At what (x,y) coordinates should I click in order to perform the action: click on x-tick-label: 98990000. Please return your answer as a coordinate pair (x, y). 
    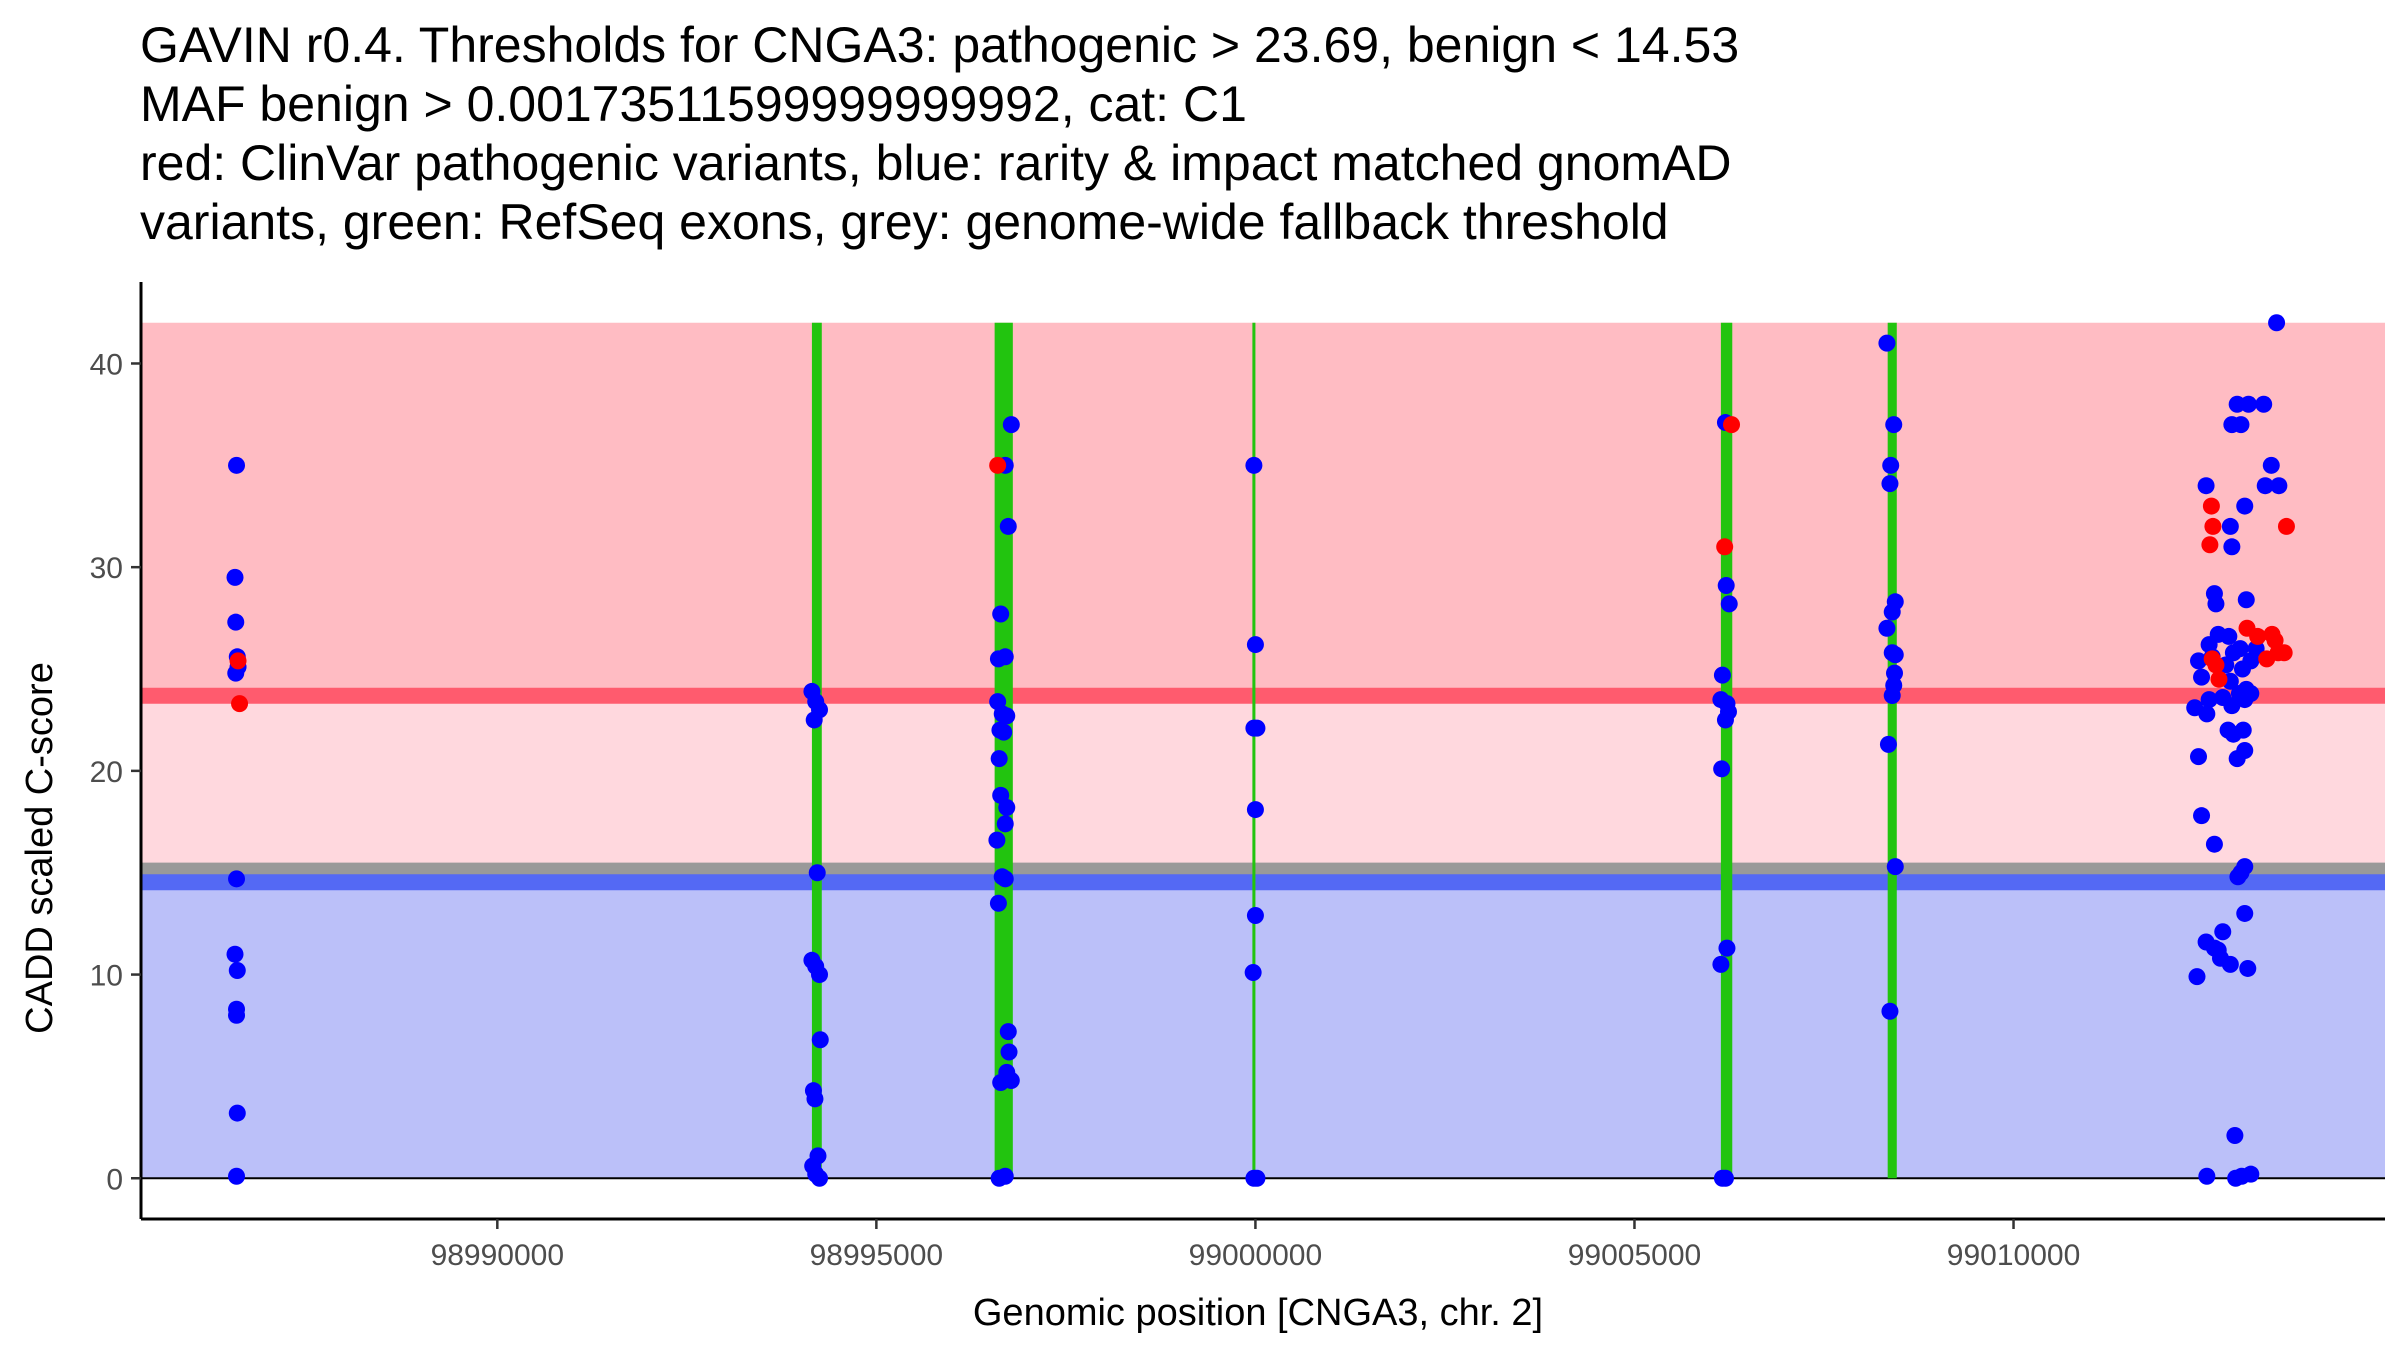
    Looking at the image, I should click on (497, 1255).